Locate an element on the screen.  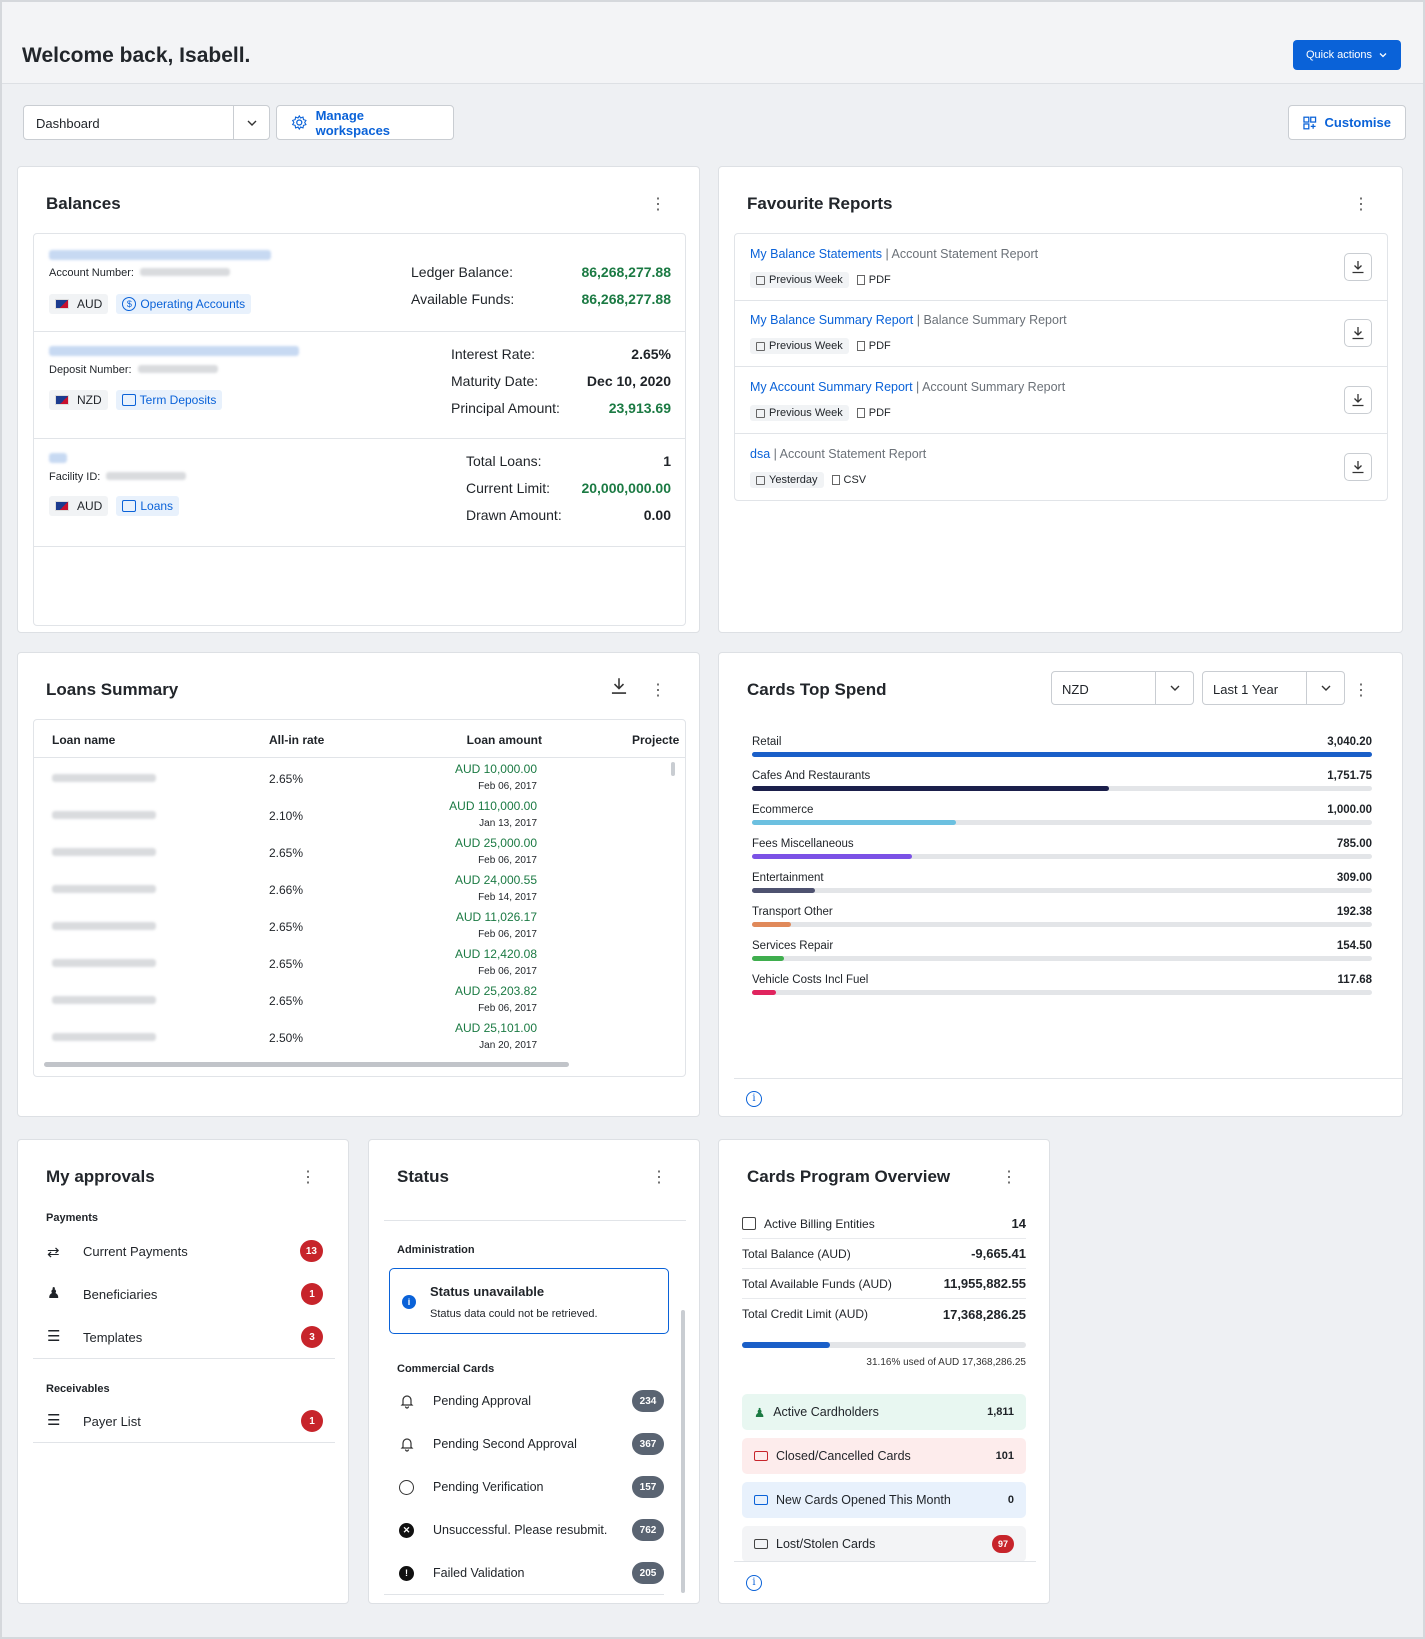
quick-actions-button: Quick actions is located at coordinates (1347, 55).